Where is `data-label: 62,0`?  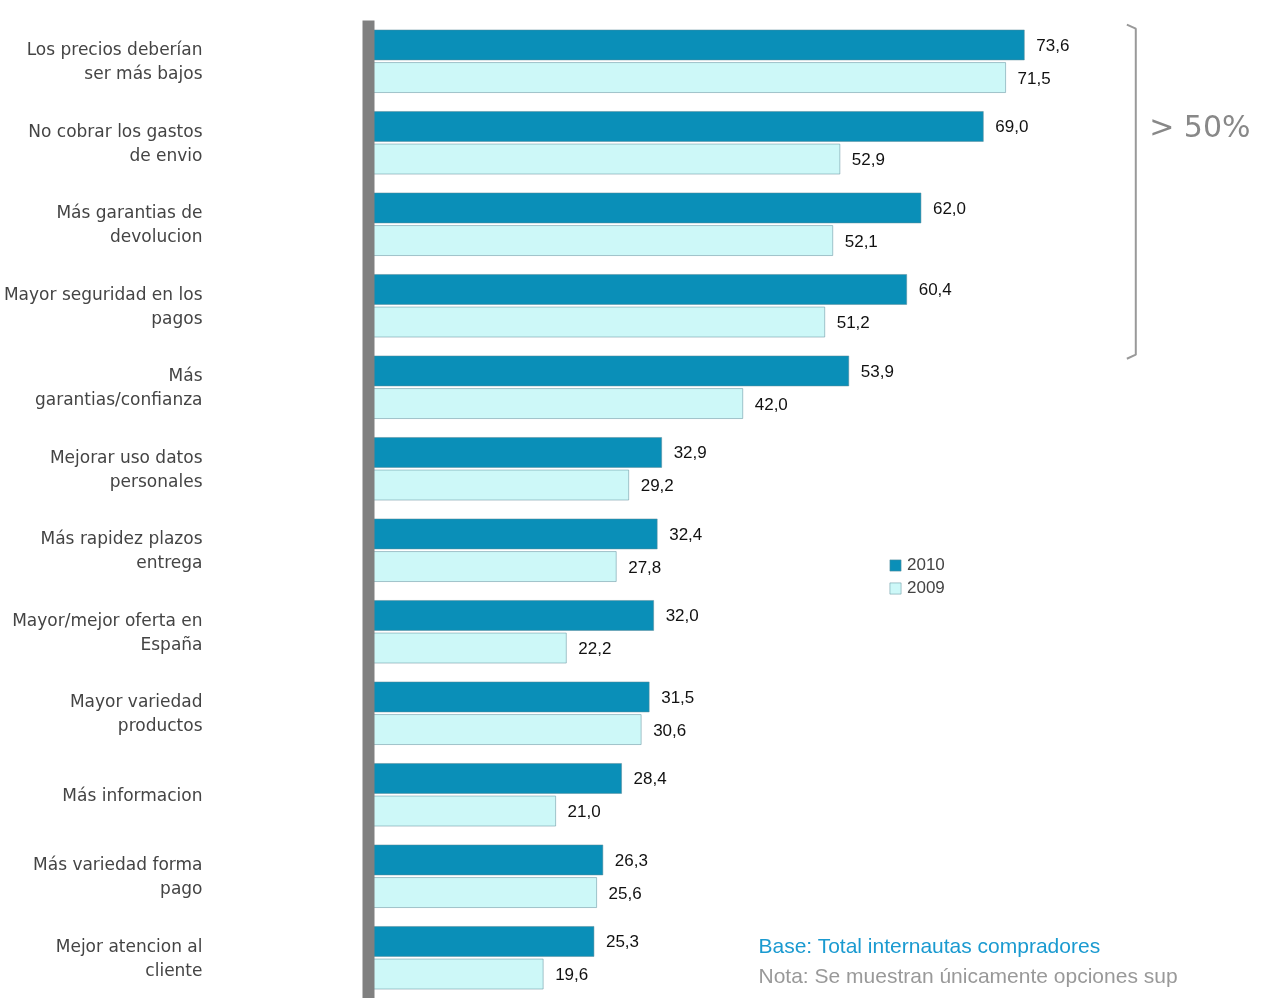
data-label: 62,0 is located at coordinates (949, 208).